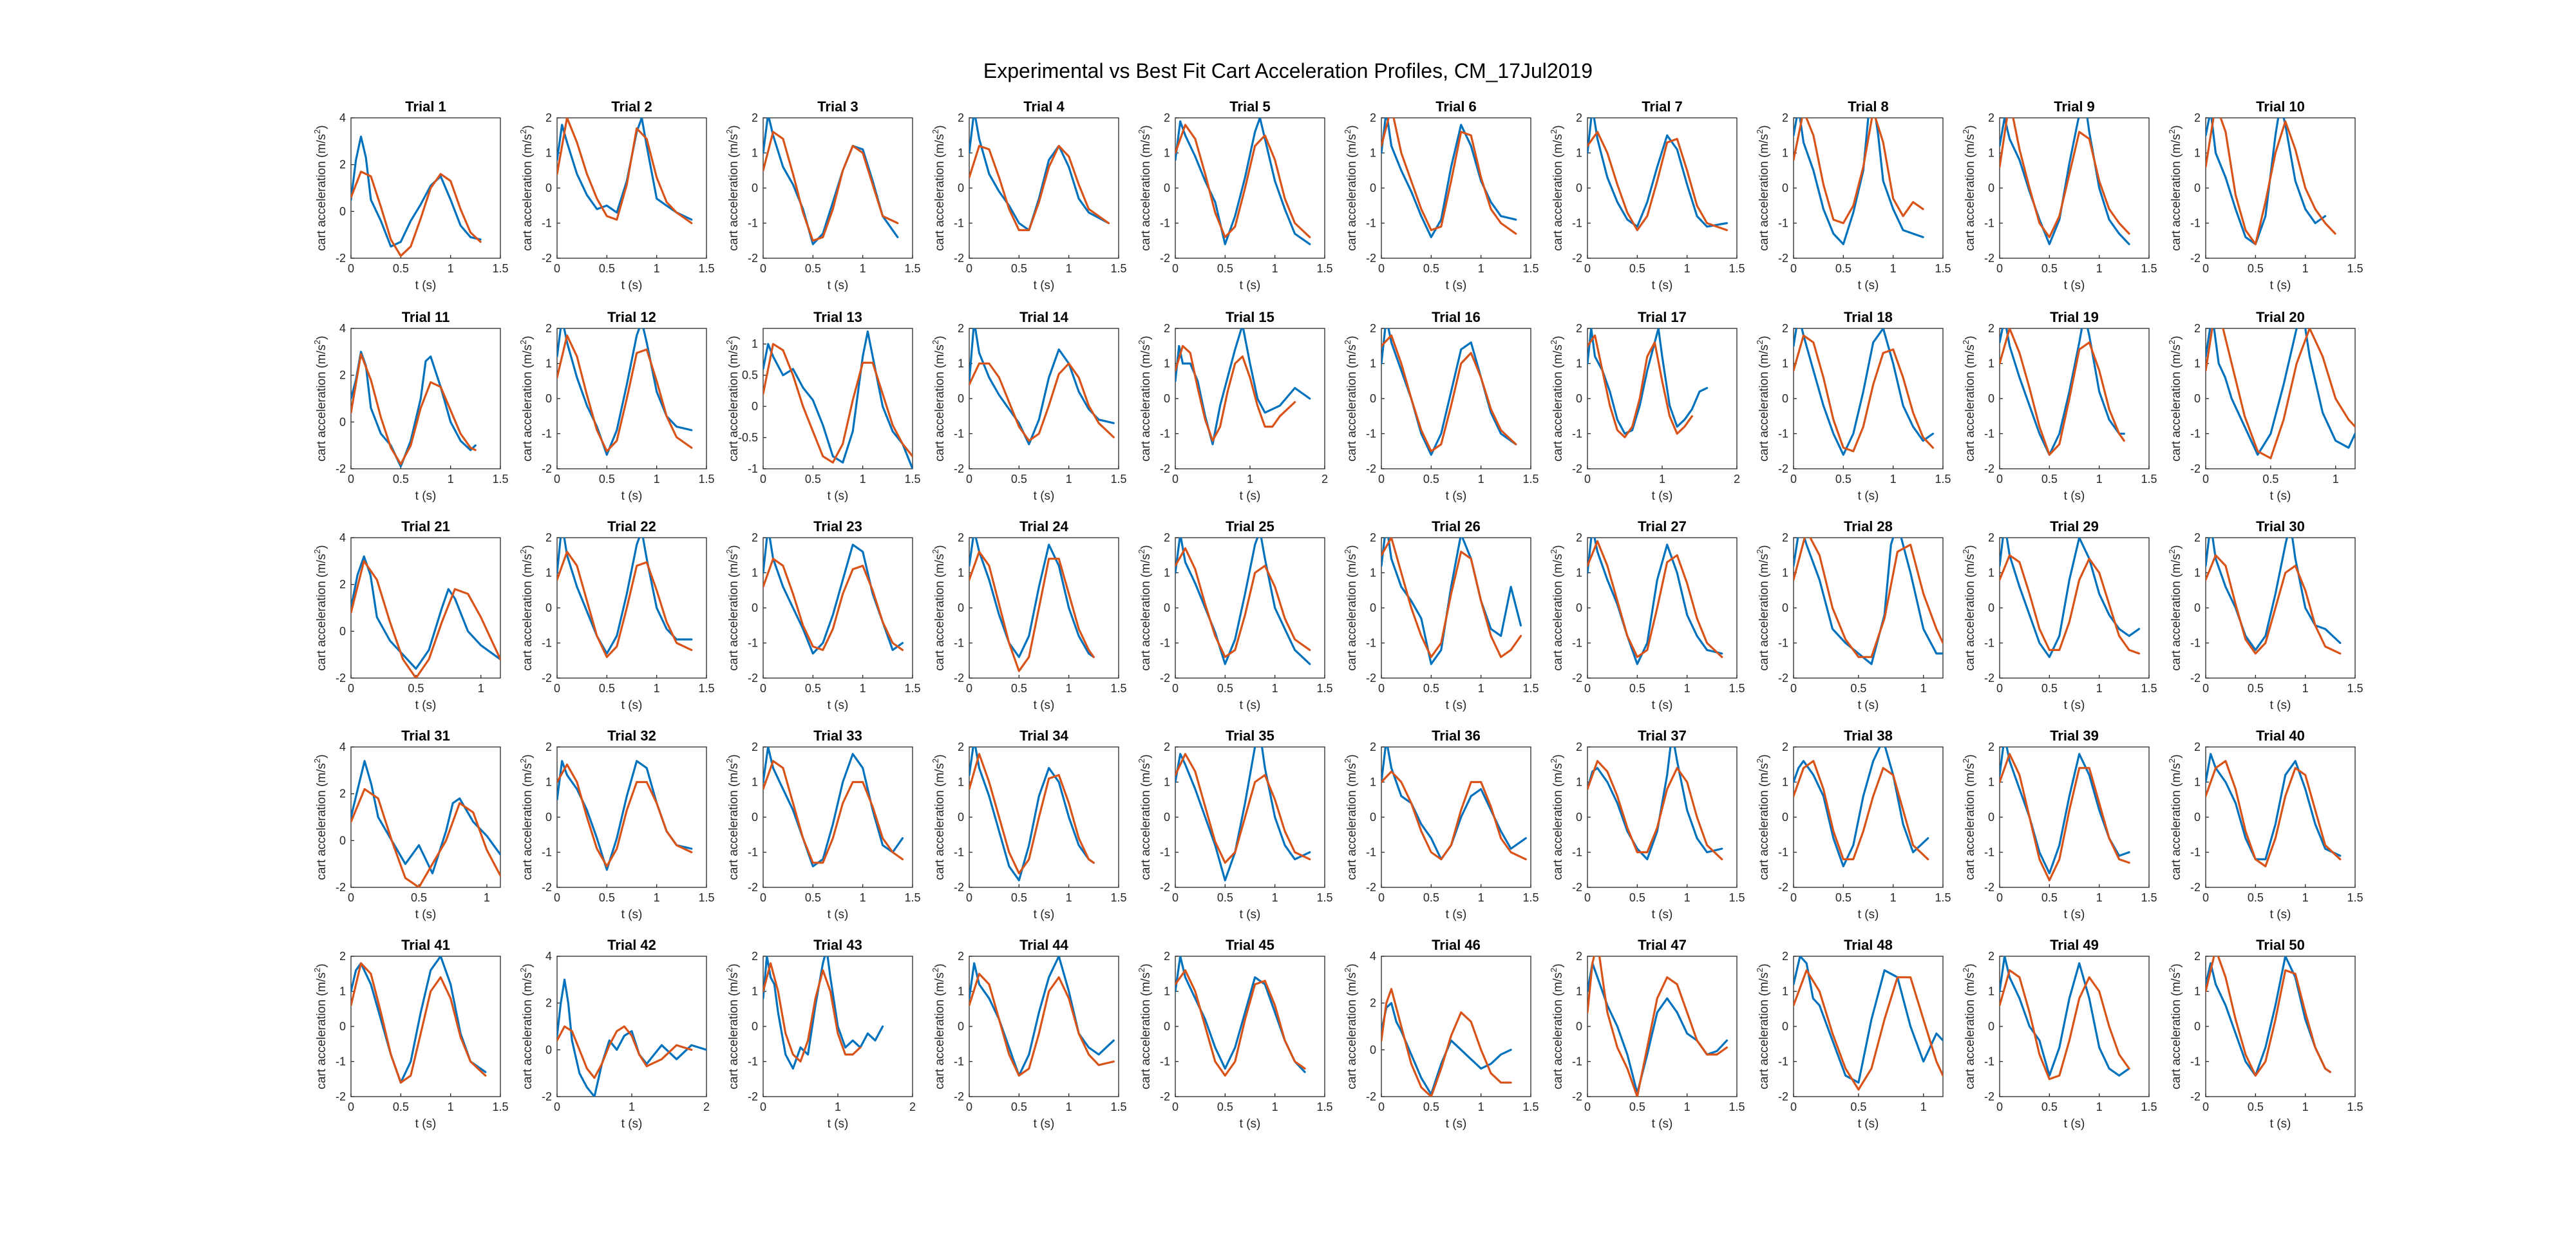 The height and width of the screenshot is (1237, 2576). I want to click on subplot-title: Trial 39, so click(2074, 736).